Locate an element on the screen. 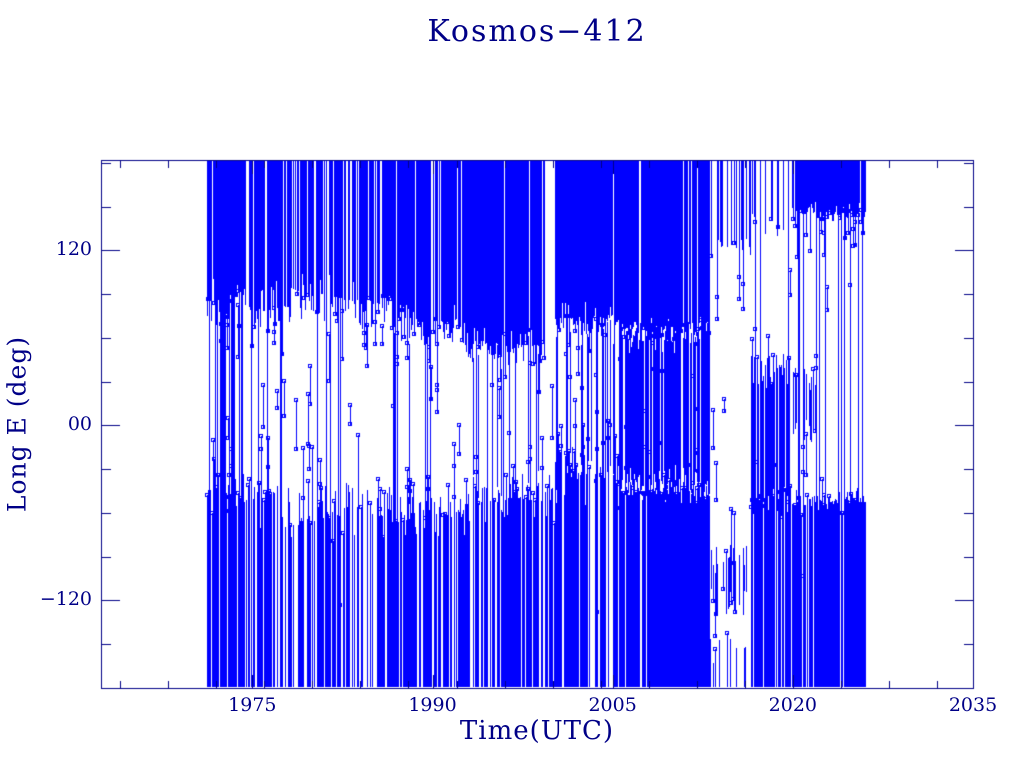  x-axis-label: Time(UTC) is located at coordinates (537, 731).